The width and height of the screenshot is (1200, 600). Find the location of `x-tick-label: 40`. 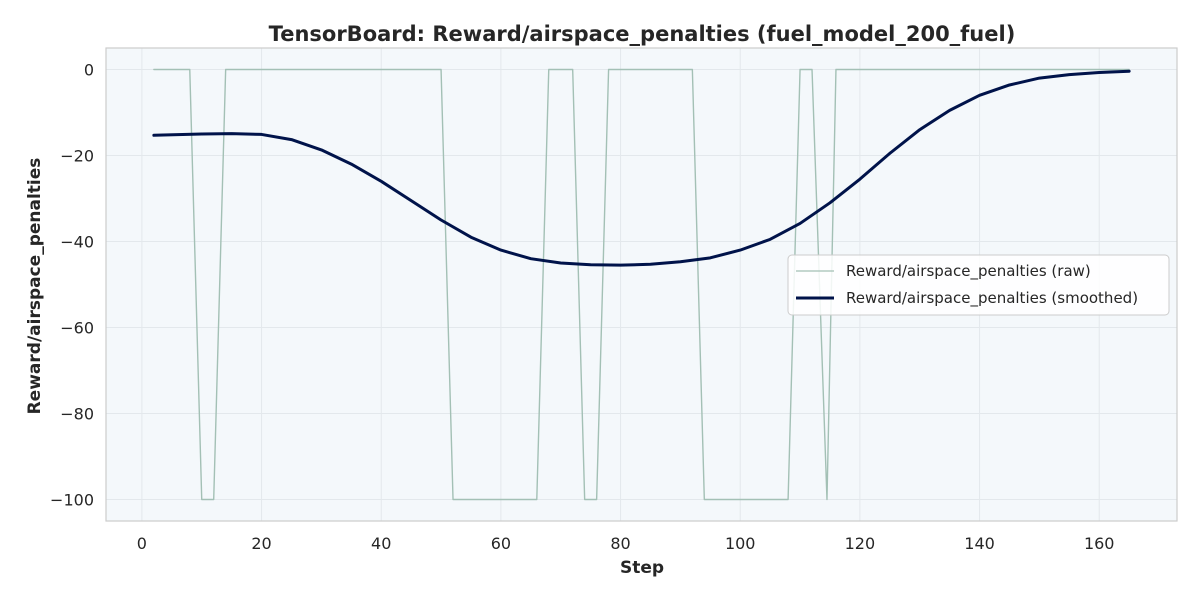

x-tick-label: 40 is located at coordinates (381, 543).